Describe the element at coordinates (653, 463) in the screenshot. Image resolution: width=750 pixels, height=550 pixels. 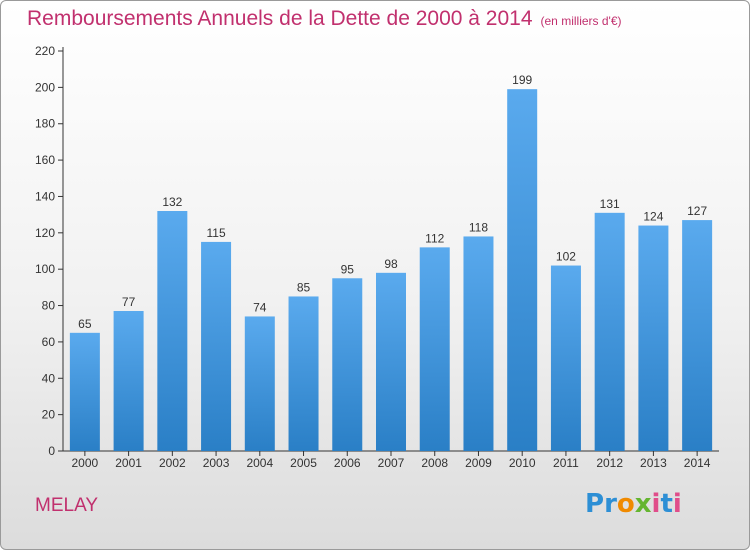
I see `x-tick-label: 2013` at that location.